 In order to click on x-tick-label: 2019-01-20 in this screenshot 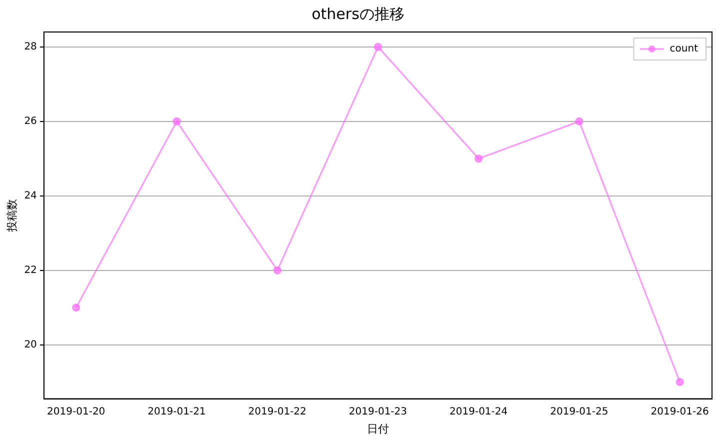, I will do `click(76, 412)`.